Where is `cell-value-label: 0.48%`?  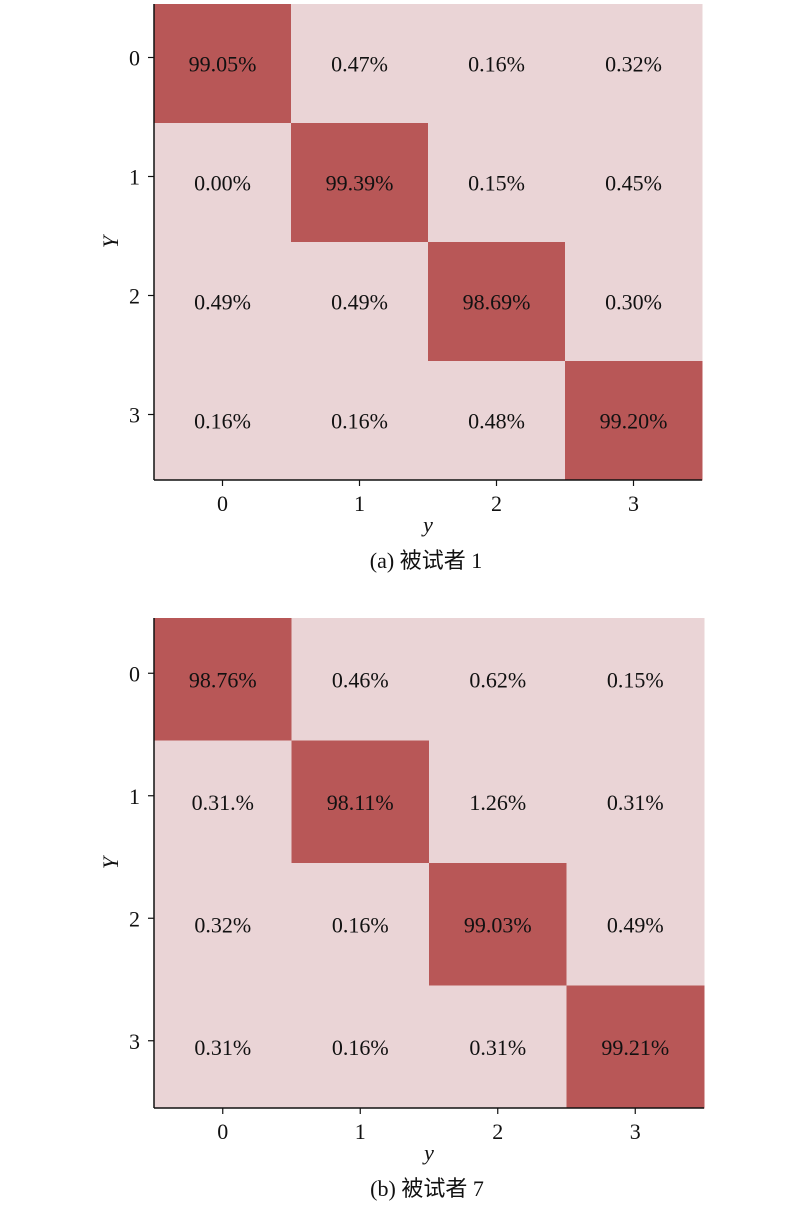
cell-value-label: 0.48% is located at coordinates (496, 421).